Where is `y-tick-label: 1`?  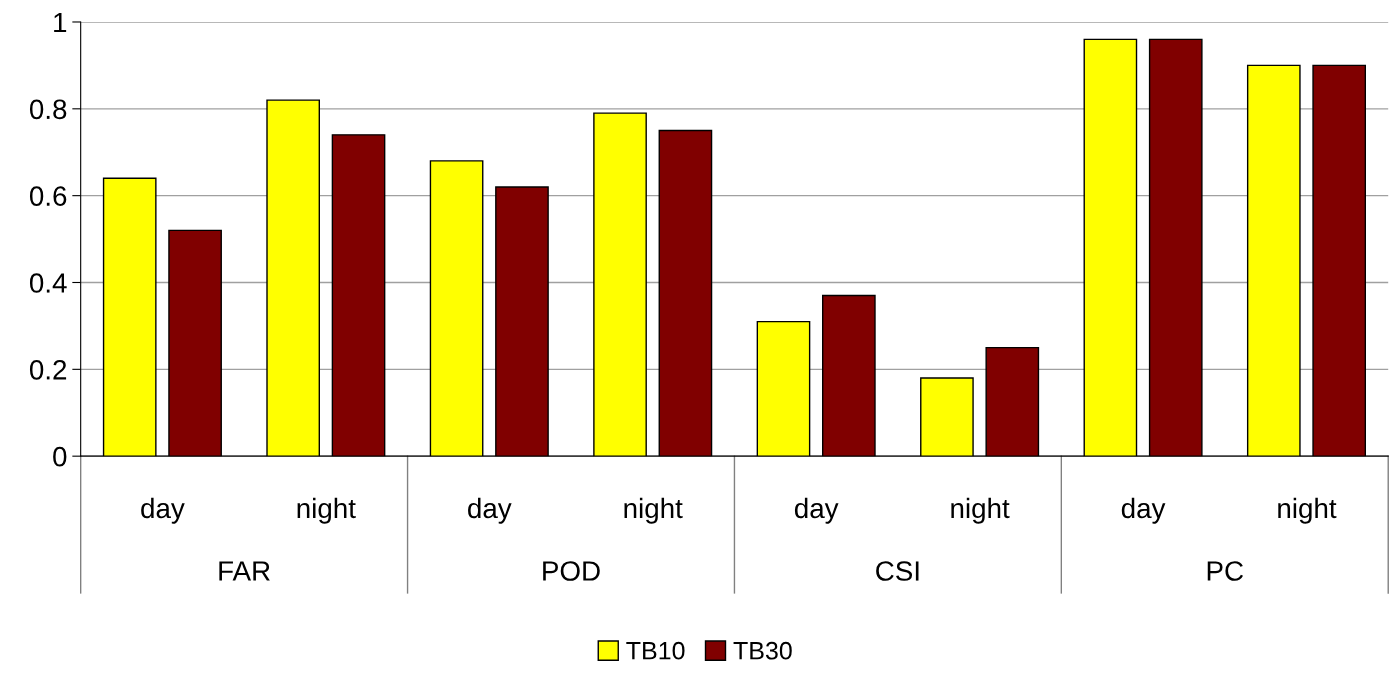 y-tick-label: 1 is located at coordinates (60, 22).